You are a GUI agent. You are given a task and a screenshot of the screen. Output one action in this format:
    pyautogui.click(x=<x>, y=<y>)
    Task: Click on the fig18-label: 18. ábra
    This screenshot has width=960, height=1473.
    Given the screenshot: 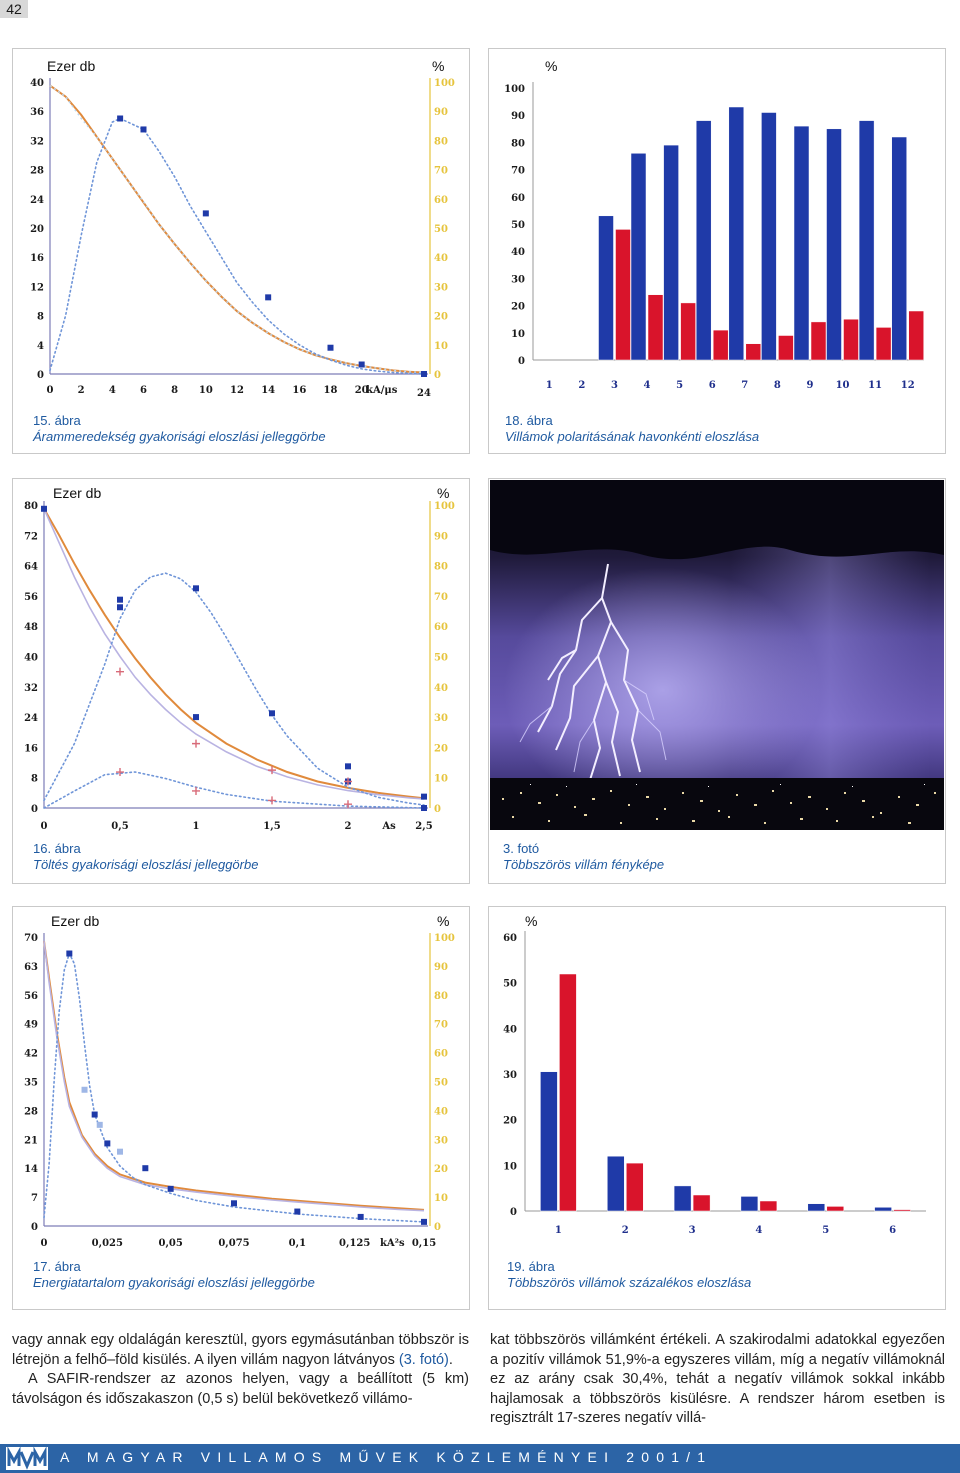 What is the action you would take?
    pyautogui.click(x=529, y=420)
    